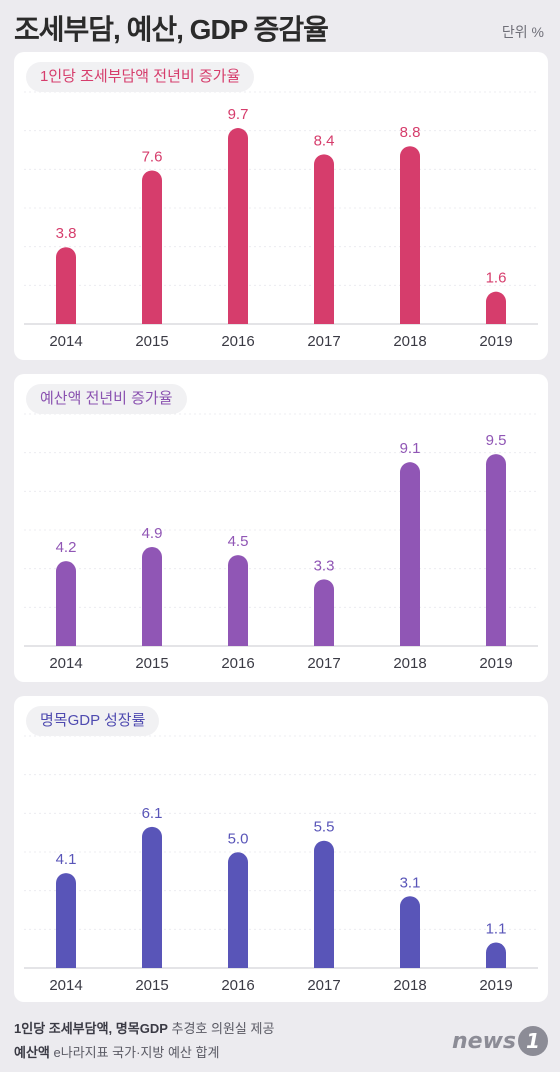  I want to click on gdp-value-label-2017: 5.5, so click(324, 827).